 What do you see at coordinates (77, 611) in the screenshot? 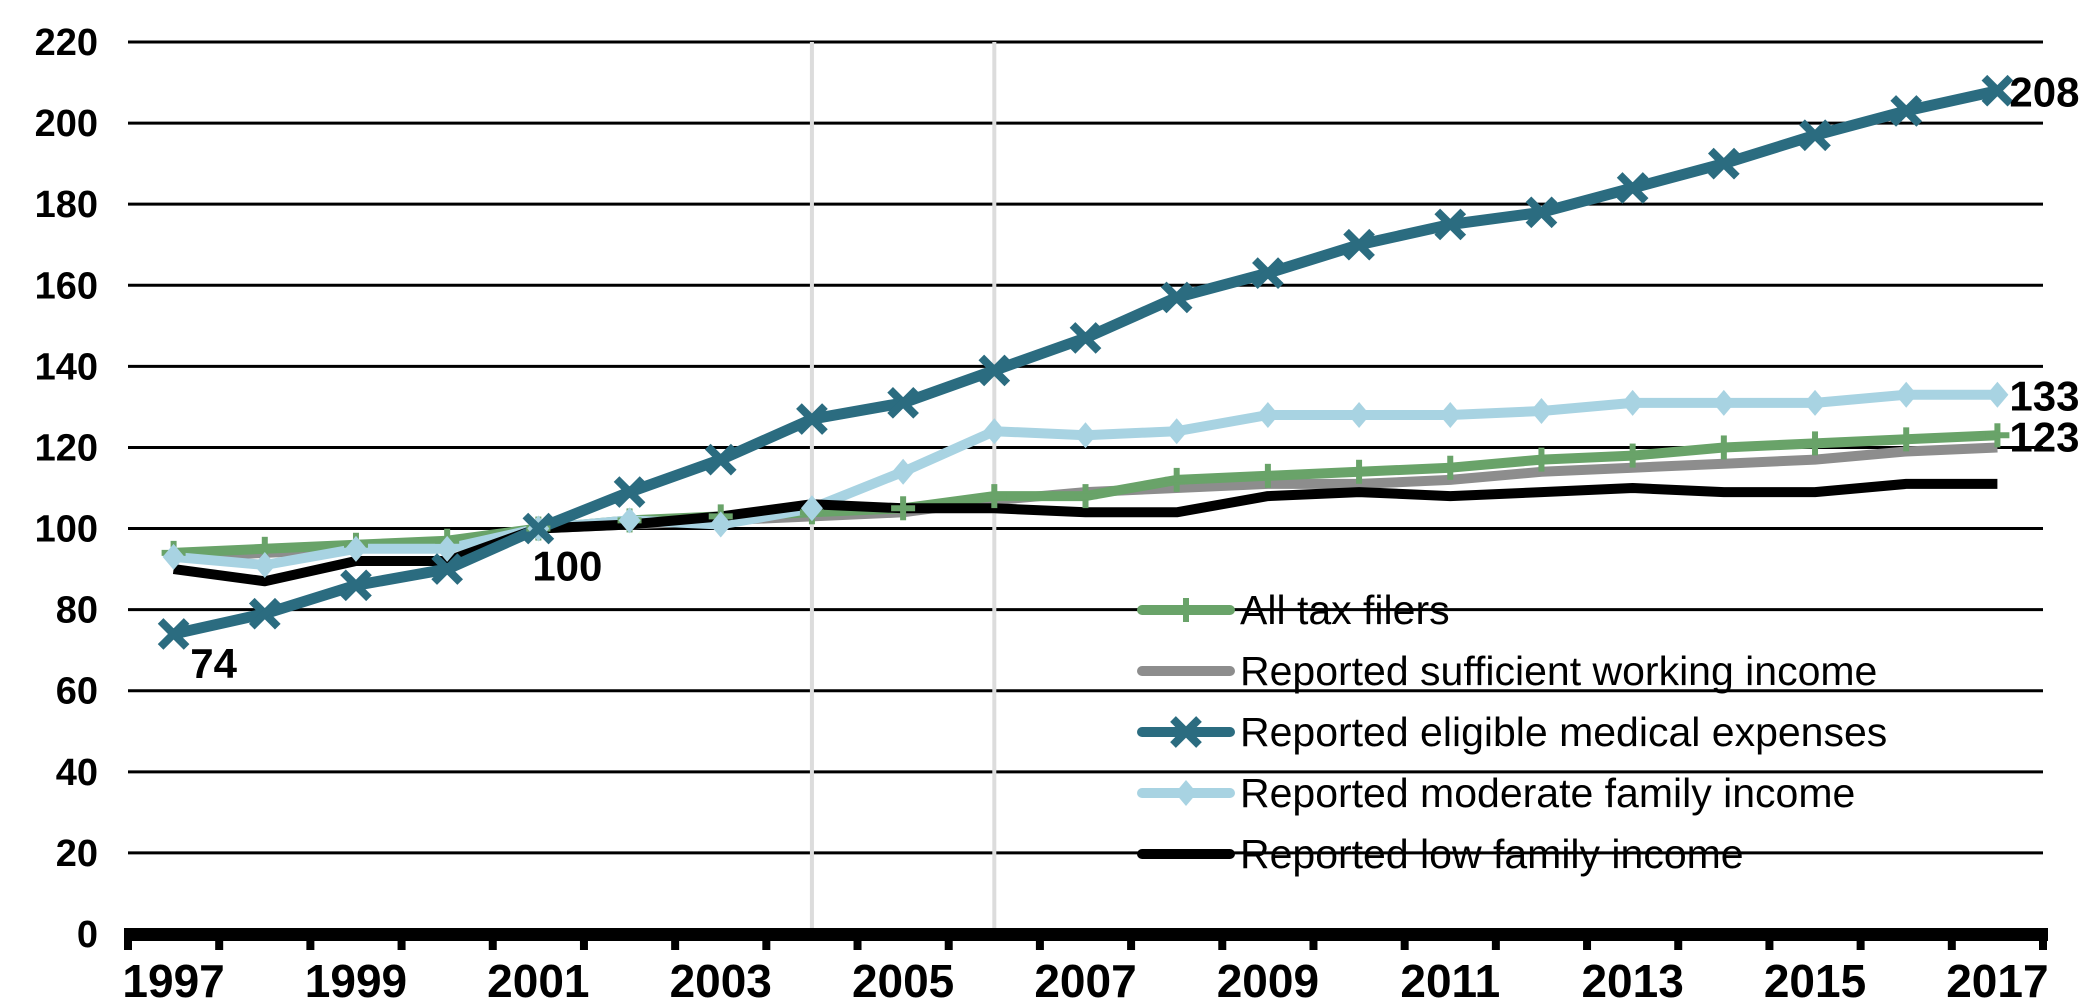
I see `y-tick-label-80: 80` at bounding box center [77, 611].